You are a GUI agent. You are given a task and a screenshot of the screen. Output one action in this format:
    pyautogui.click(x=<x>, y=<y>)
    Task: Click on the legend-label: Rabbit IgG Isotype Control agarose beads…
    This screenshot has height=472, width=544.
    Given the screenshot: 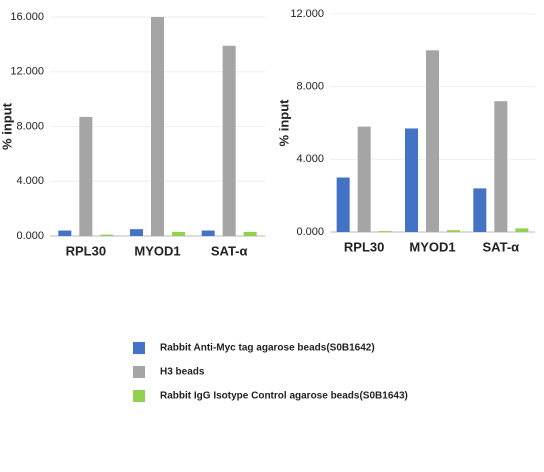 What is the action you would take?
    pyautogui.click(x=284, y=396)
    